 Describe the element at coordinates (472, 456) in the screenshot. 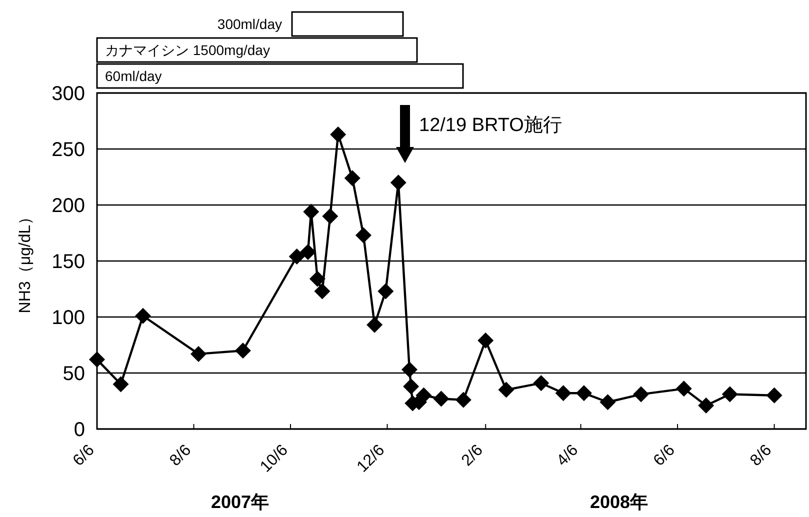

I see `x-tick-label: 2/6` at that location.